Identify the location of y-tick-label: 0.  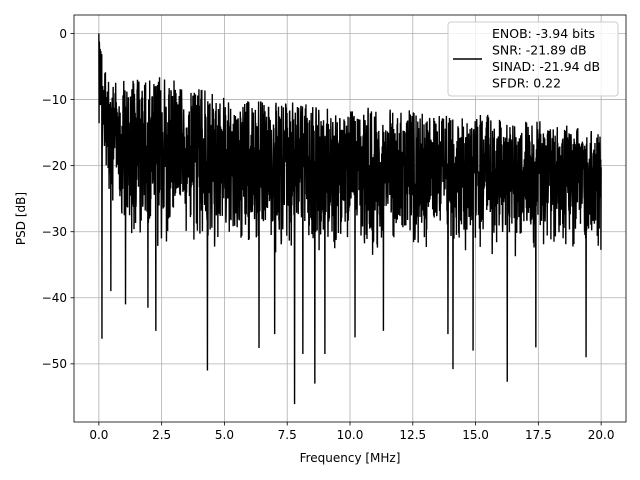
(63, 34).